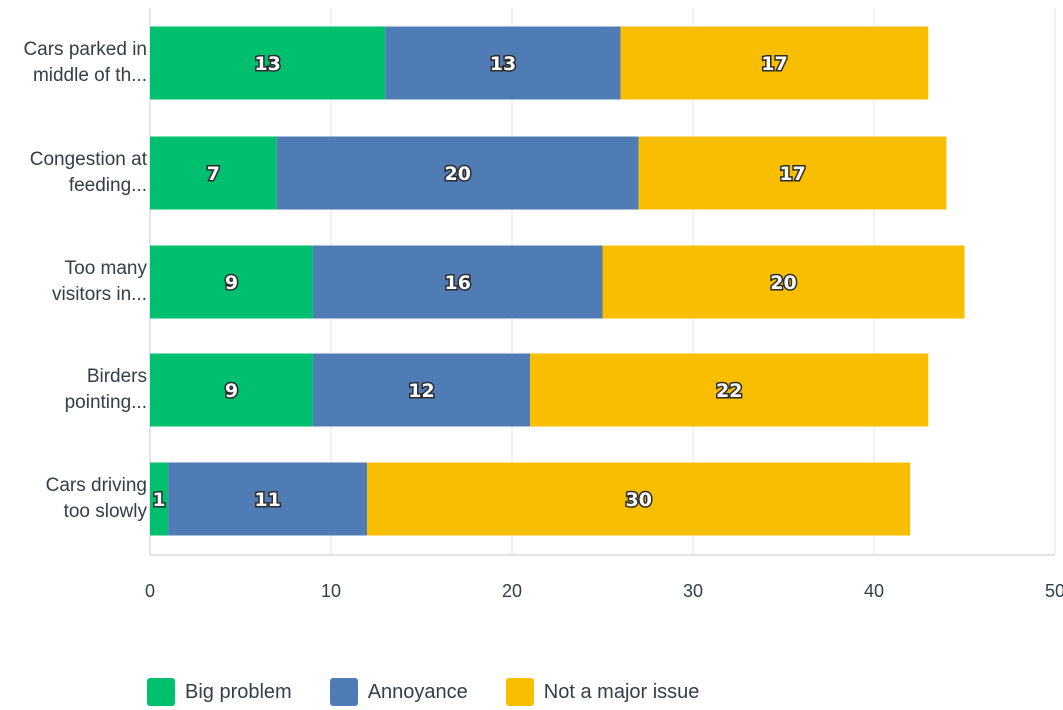 The width and height of the screenshot is (1063, 710). Describe the element at coordinates (105, 268) in the screenshot. I see `category-label-line: Too many` at that location.